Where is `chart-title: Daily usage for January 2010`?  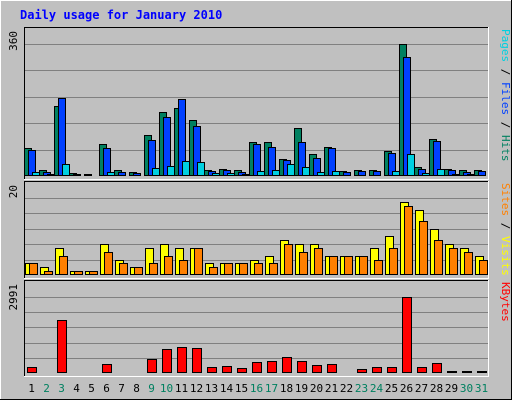
chart-title: Daily usage for January 2010 is located at coordinates (121, 15).